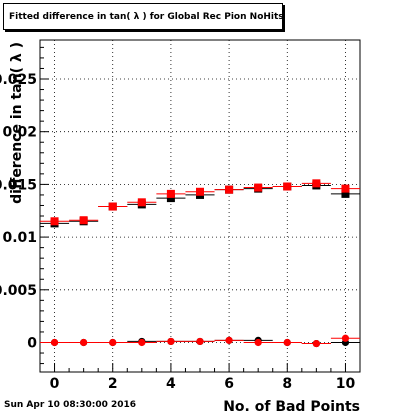  What do you see at coordinates (346, 384) in the screenshot?
I see `x-tick-label: 10` at bounding box center [346, 384].